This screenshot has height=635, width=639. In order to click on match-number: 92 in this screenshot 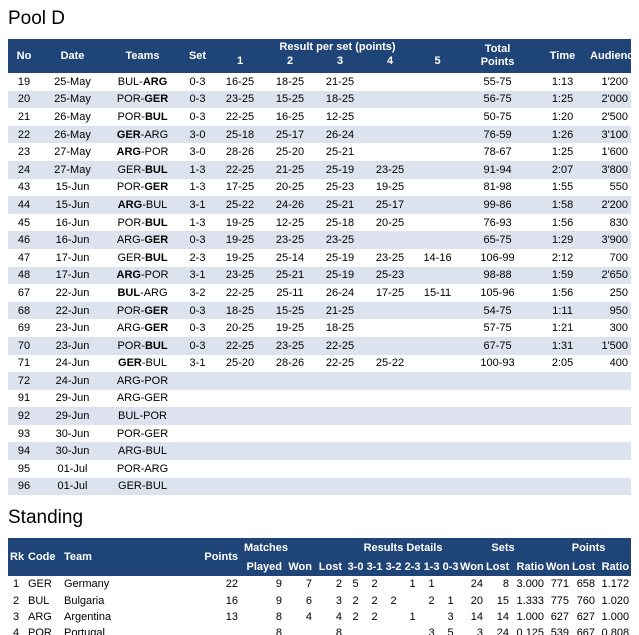, I will do `click(24, 416)`.